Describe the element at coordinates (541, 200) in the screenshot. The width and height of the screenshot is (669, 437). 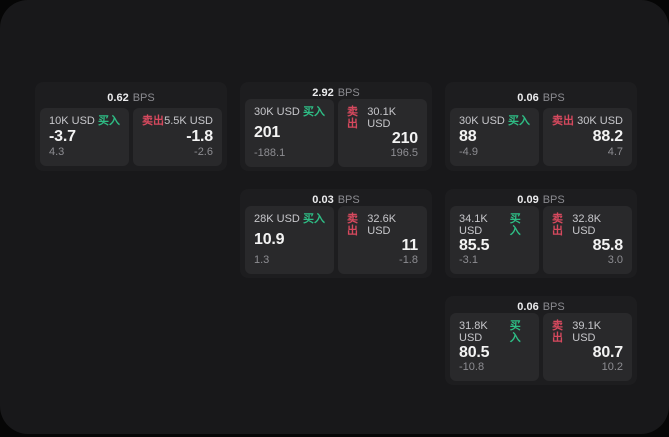
I see `bps-header: 0.09 BPS` at that location.